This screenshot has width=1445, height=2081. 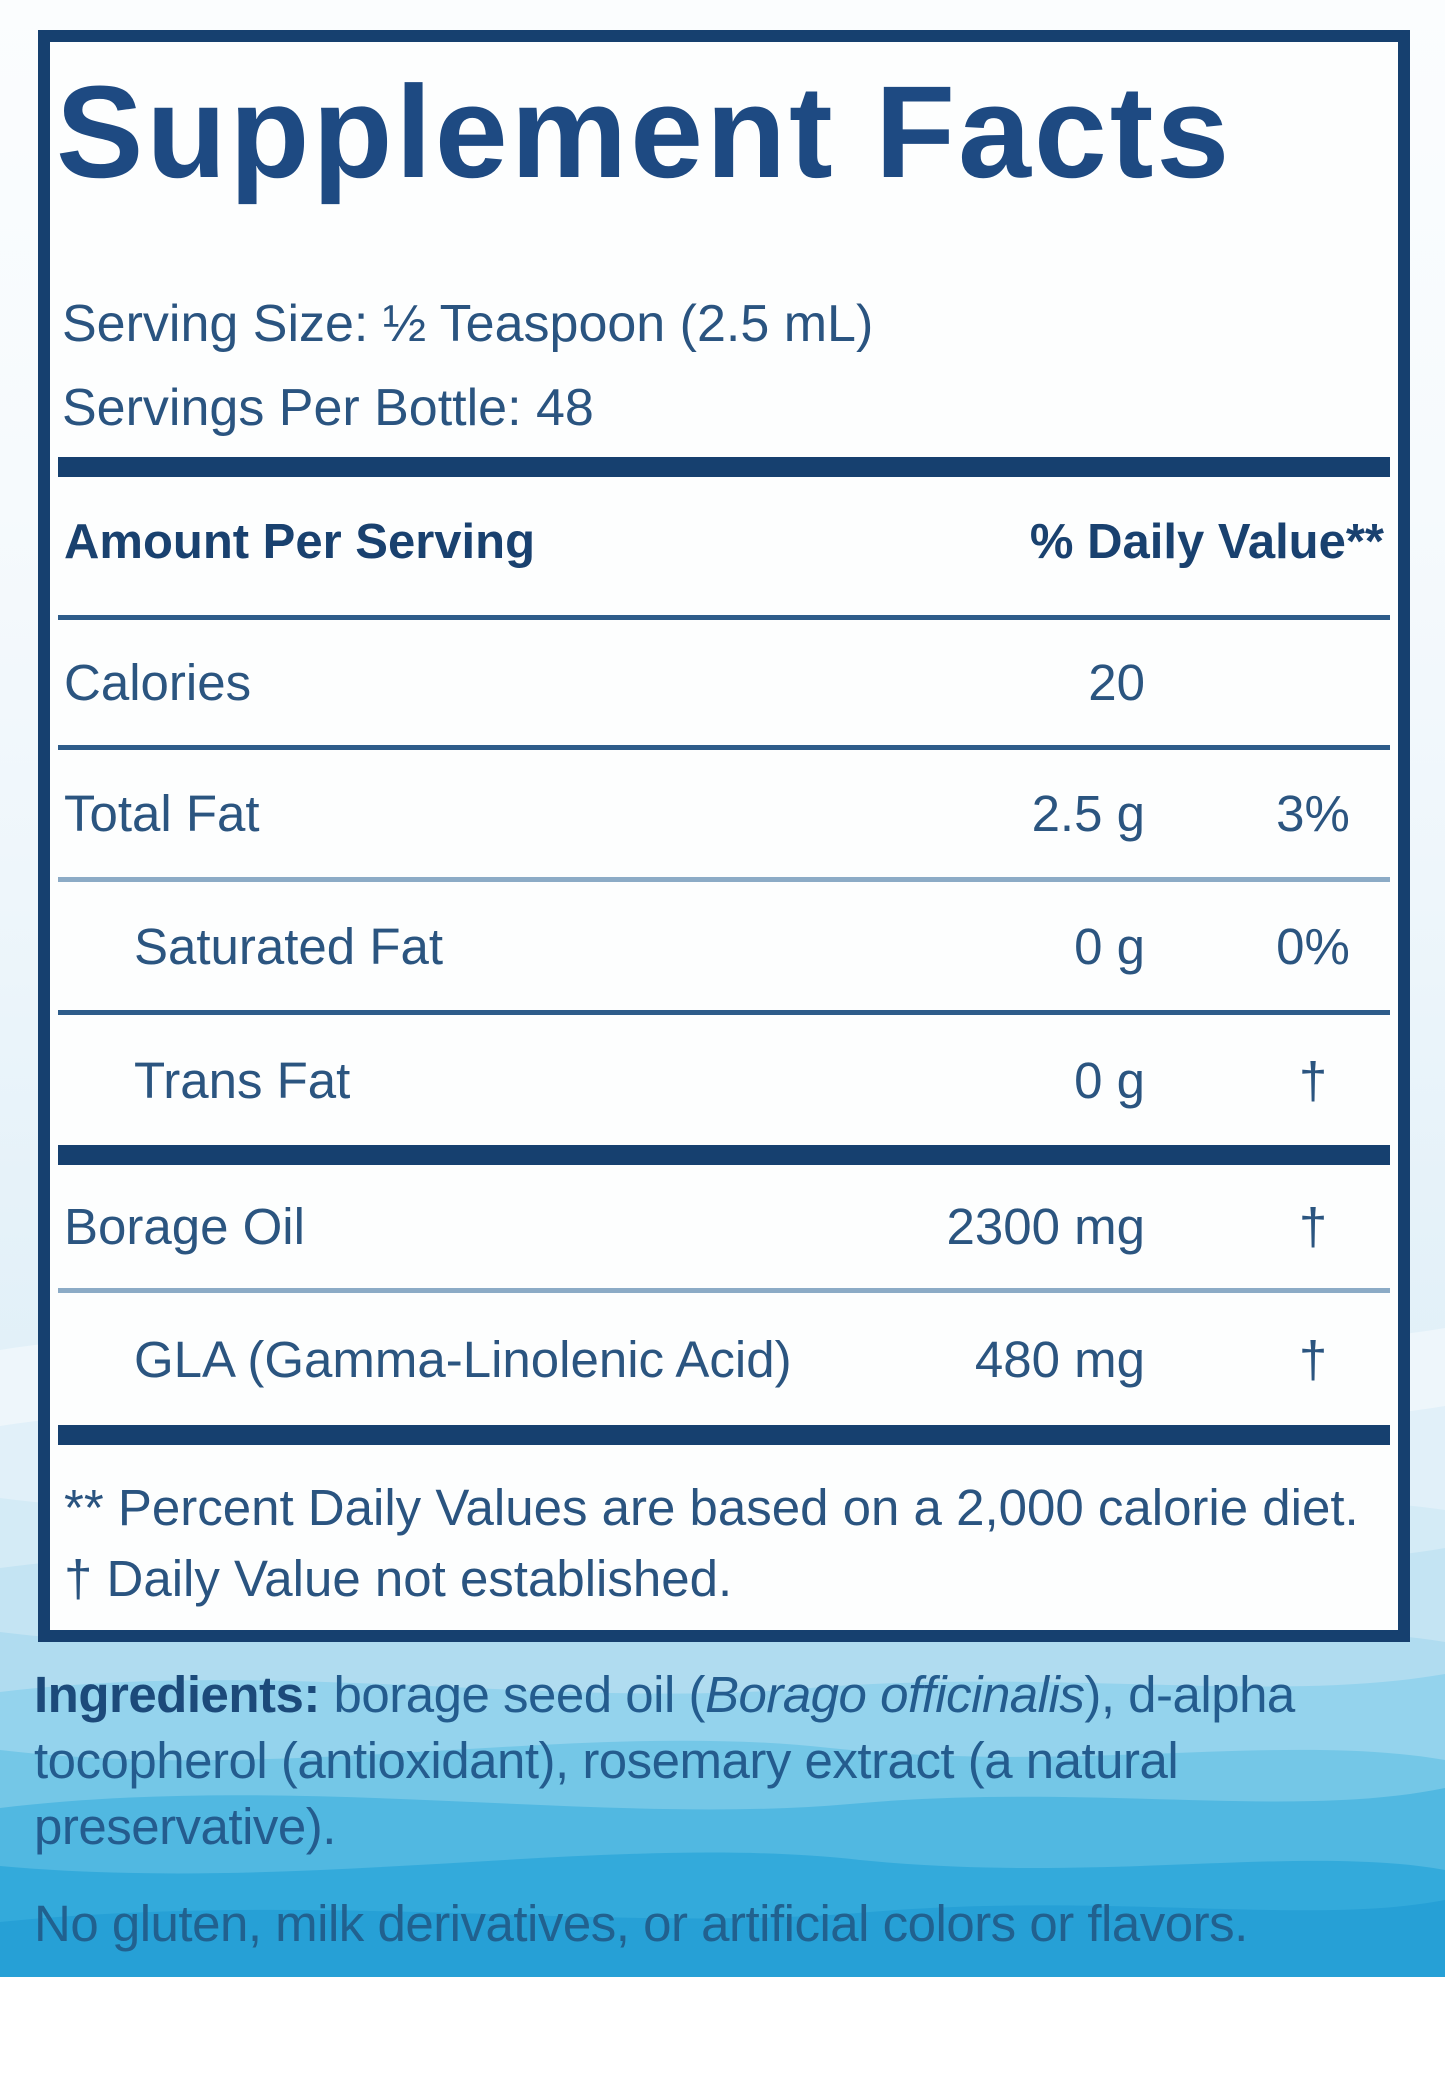 I want to click on divider-thick-bottom, so click(x=724, y=1435).